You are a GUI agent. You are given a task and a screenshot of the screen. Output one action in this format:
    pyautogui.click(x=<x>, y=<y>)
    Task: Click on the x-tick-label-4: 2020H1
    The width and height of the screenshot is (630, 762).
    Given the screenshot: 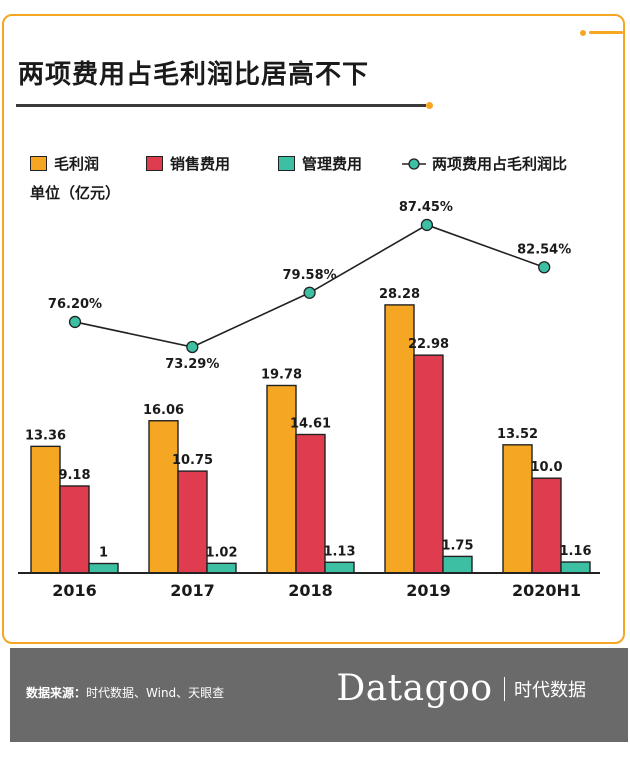 What is the action you would take?
    pyautogui.click(x=546, y=590)
    